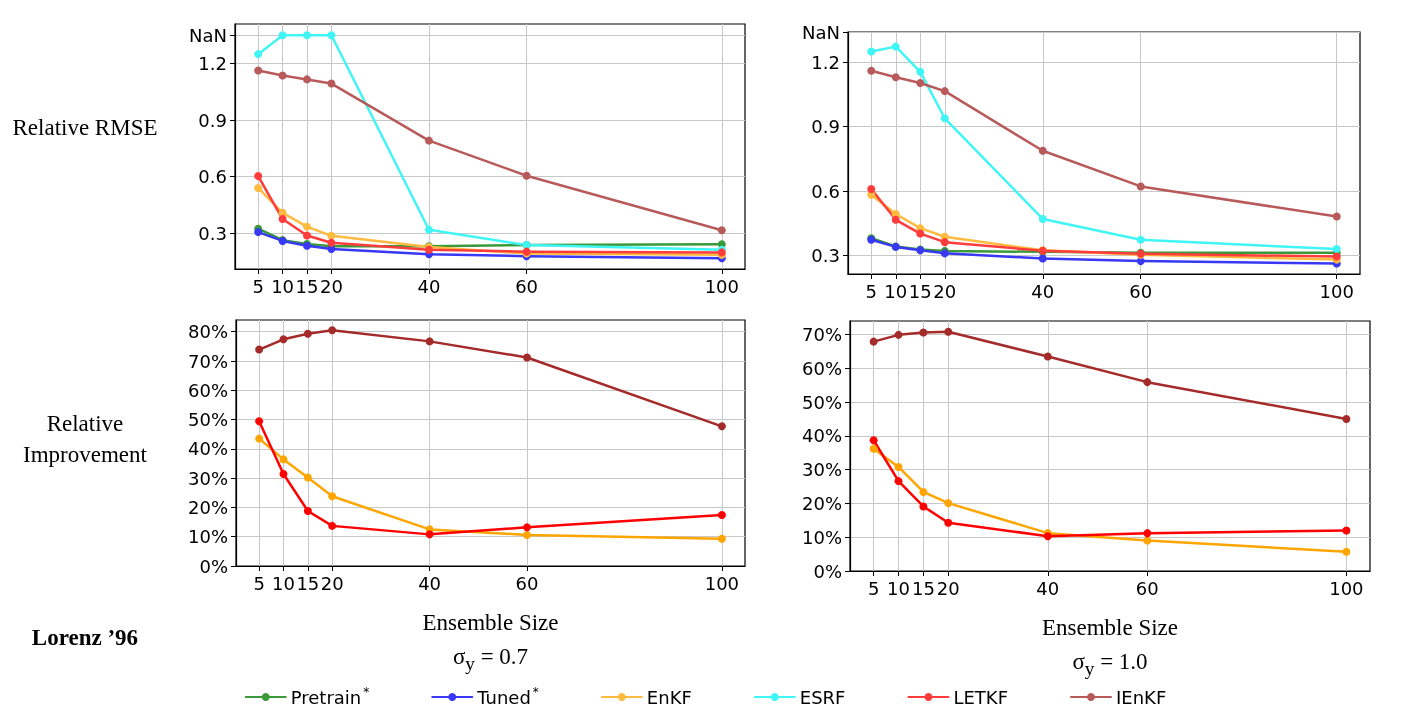 The width and height of the screenshot is (1411, 713). Describe the element at coordinates (330, 696) in the screenshot. I see `legend-label: Pretrain*` at that location.